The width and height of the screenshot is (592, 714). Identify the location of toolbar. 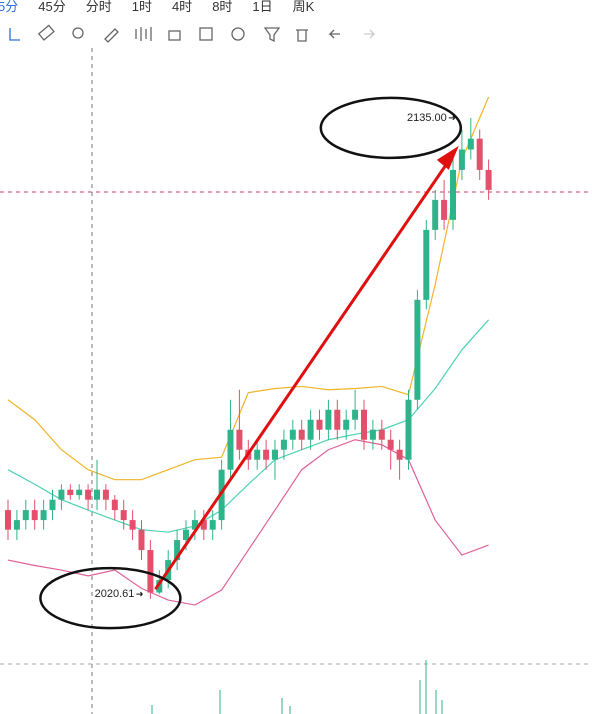
(192, 33).